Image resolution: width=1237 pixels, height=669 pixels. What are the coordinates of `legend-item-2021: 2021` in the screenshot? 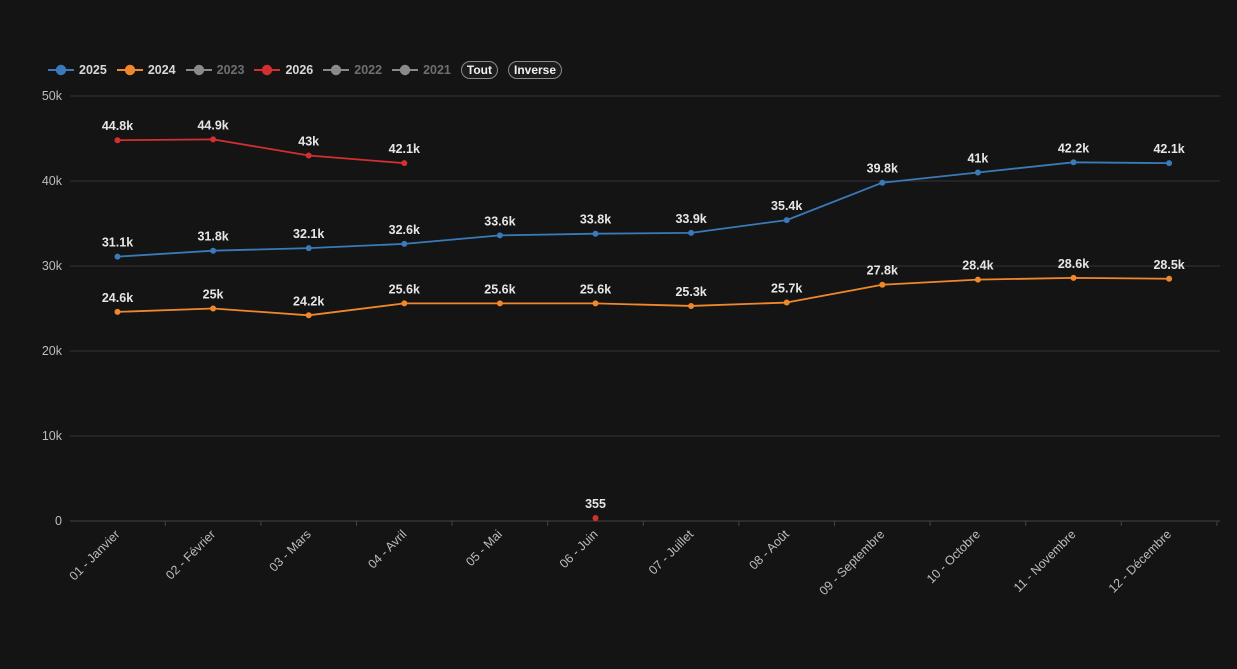 It's located at (421, 70).